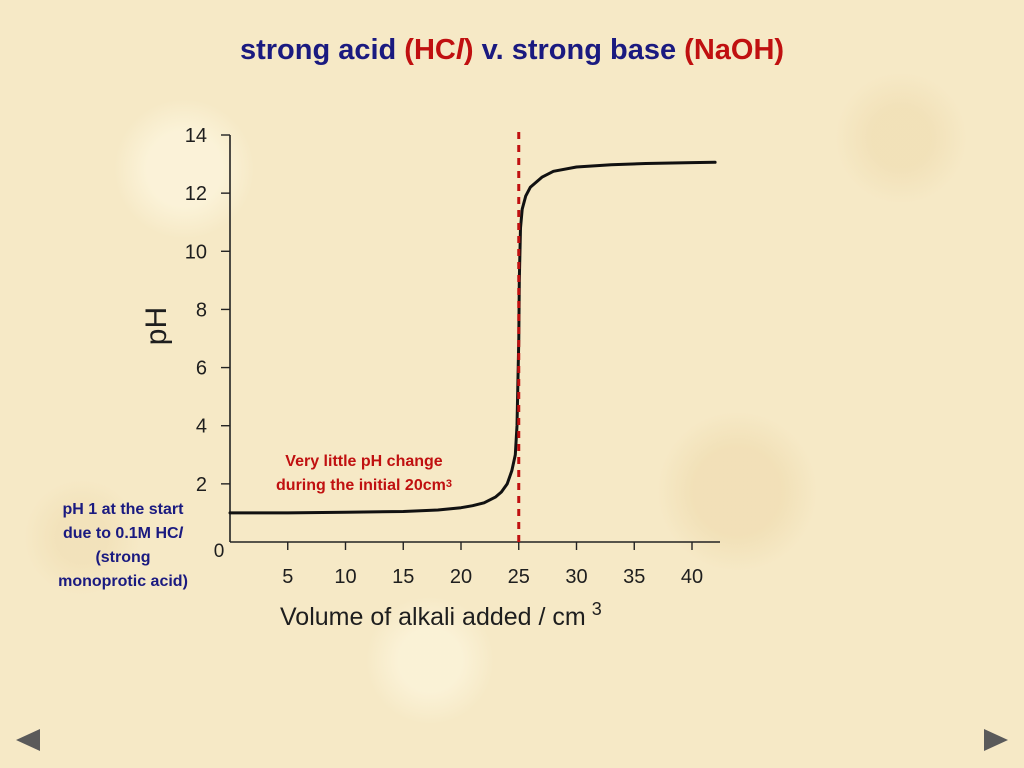 The image size is (1024, 768). Describe the element at coordinates (468, 50) in the screenshot. I see `title-hcl-close: )` at that location.